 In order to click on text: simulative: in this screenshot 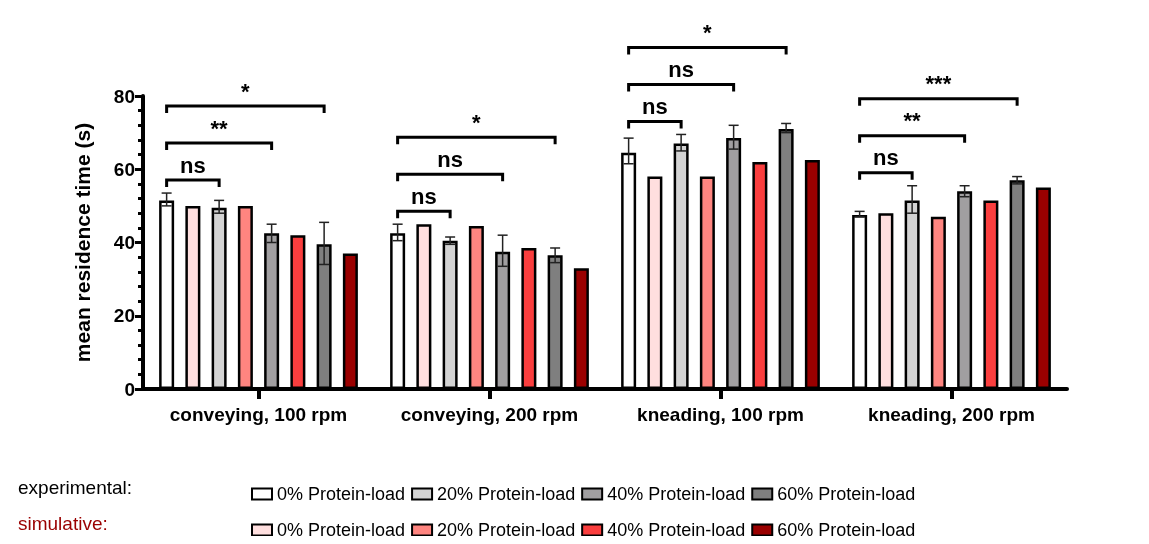, I will do `click(63, 523)`.